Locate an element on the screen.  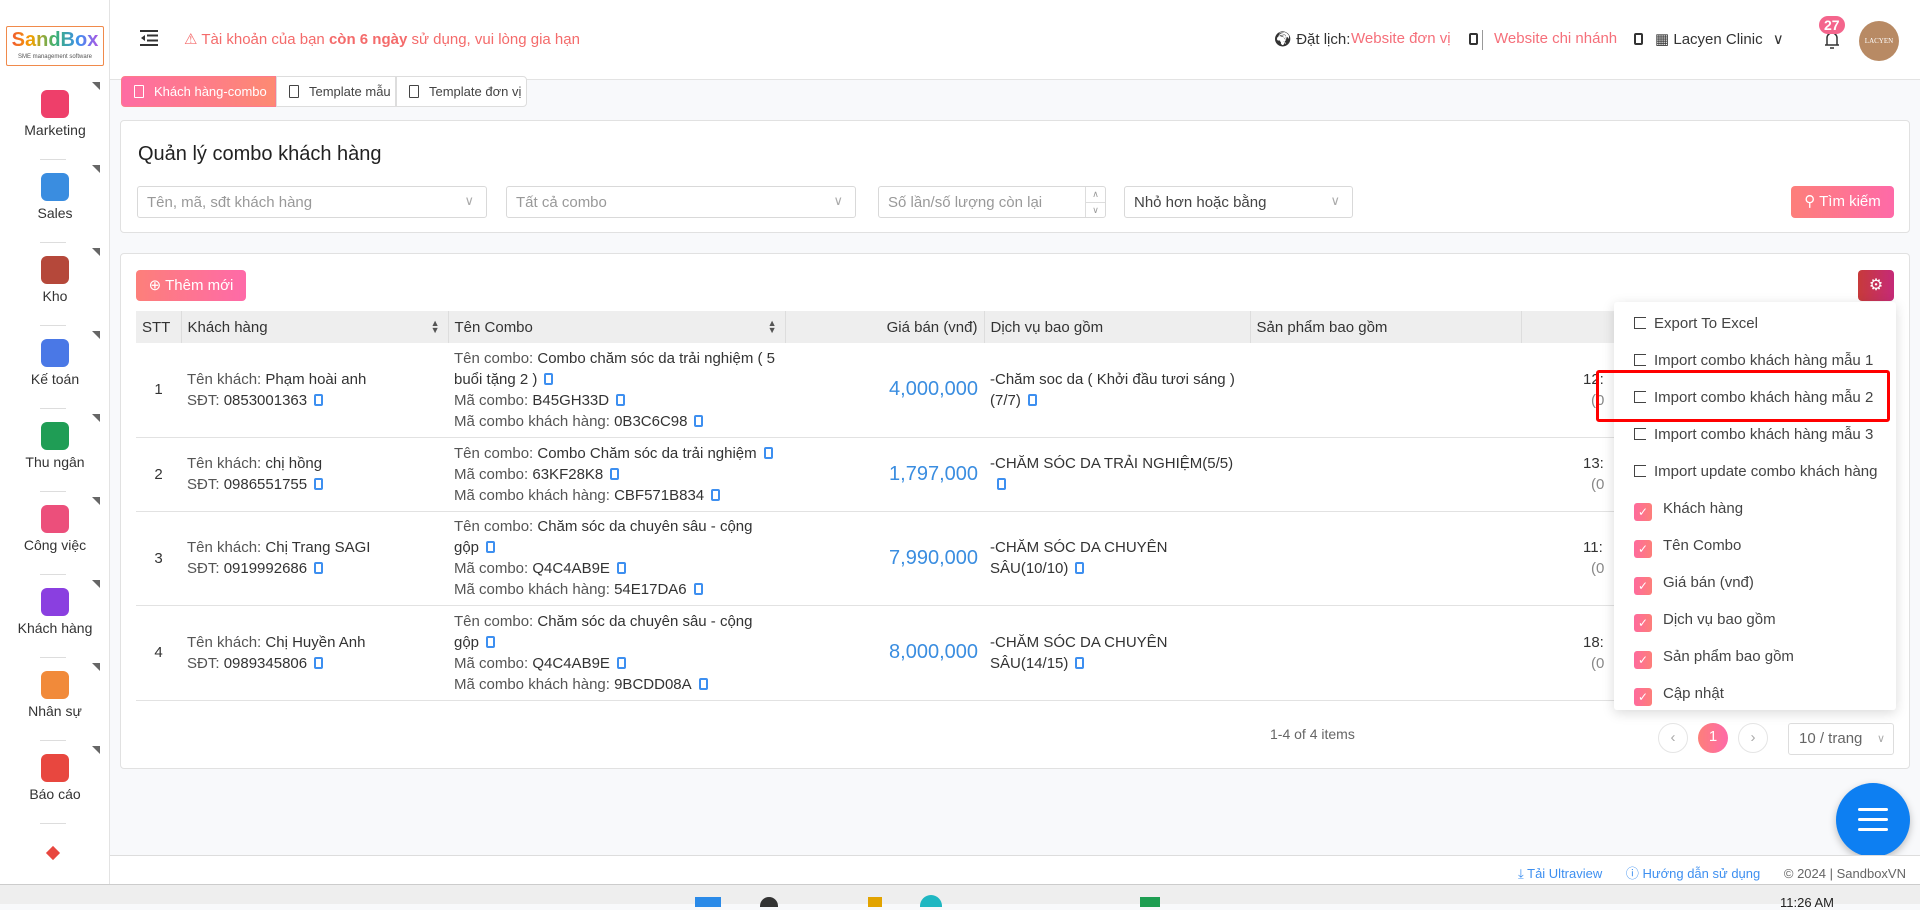
column-header-4: Dịch vụ bao gồm is located at coordinates (1117, 327).